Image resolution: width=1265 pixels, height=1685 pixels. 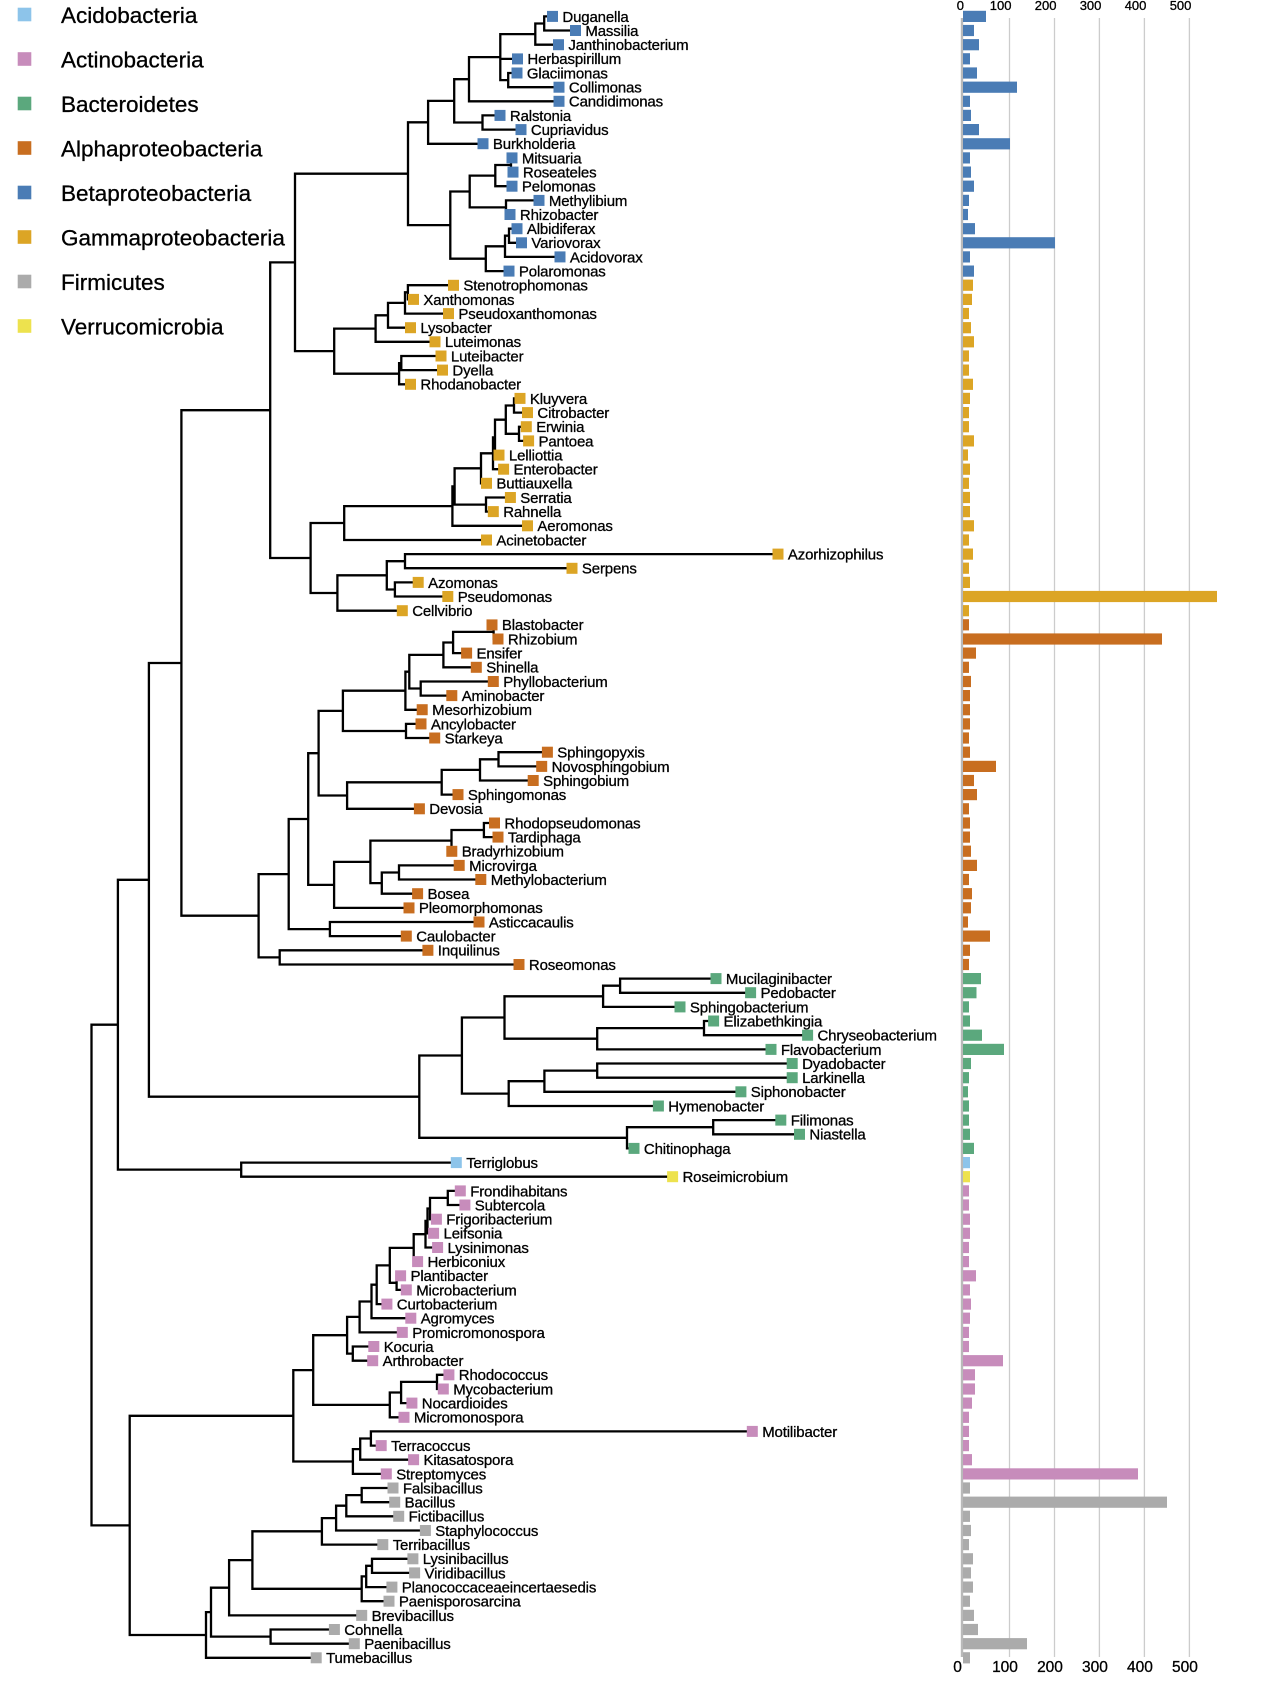 What do you see at coordinates (517, 795) in the screenshot?
I see `svg-text: Sphingomonas` at bounding box center [517, 795].